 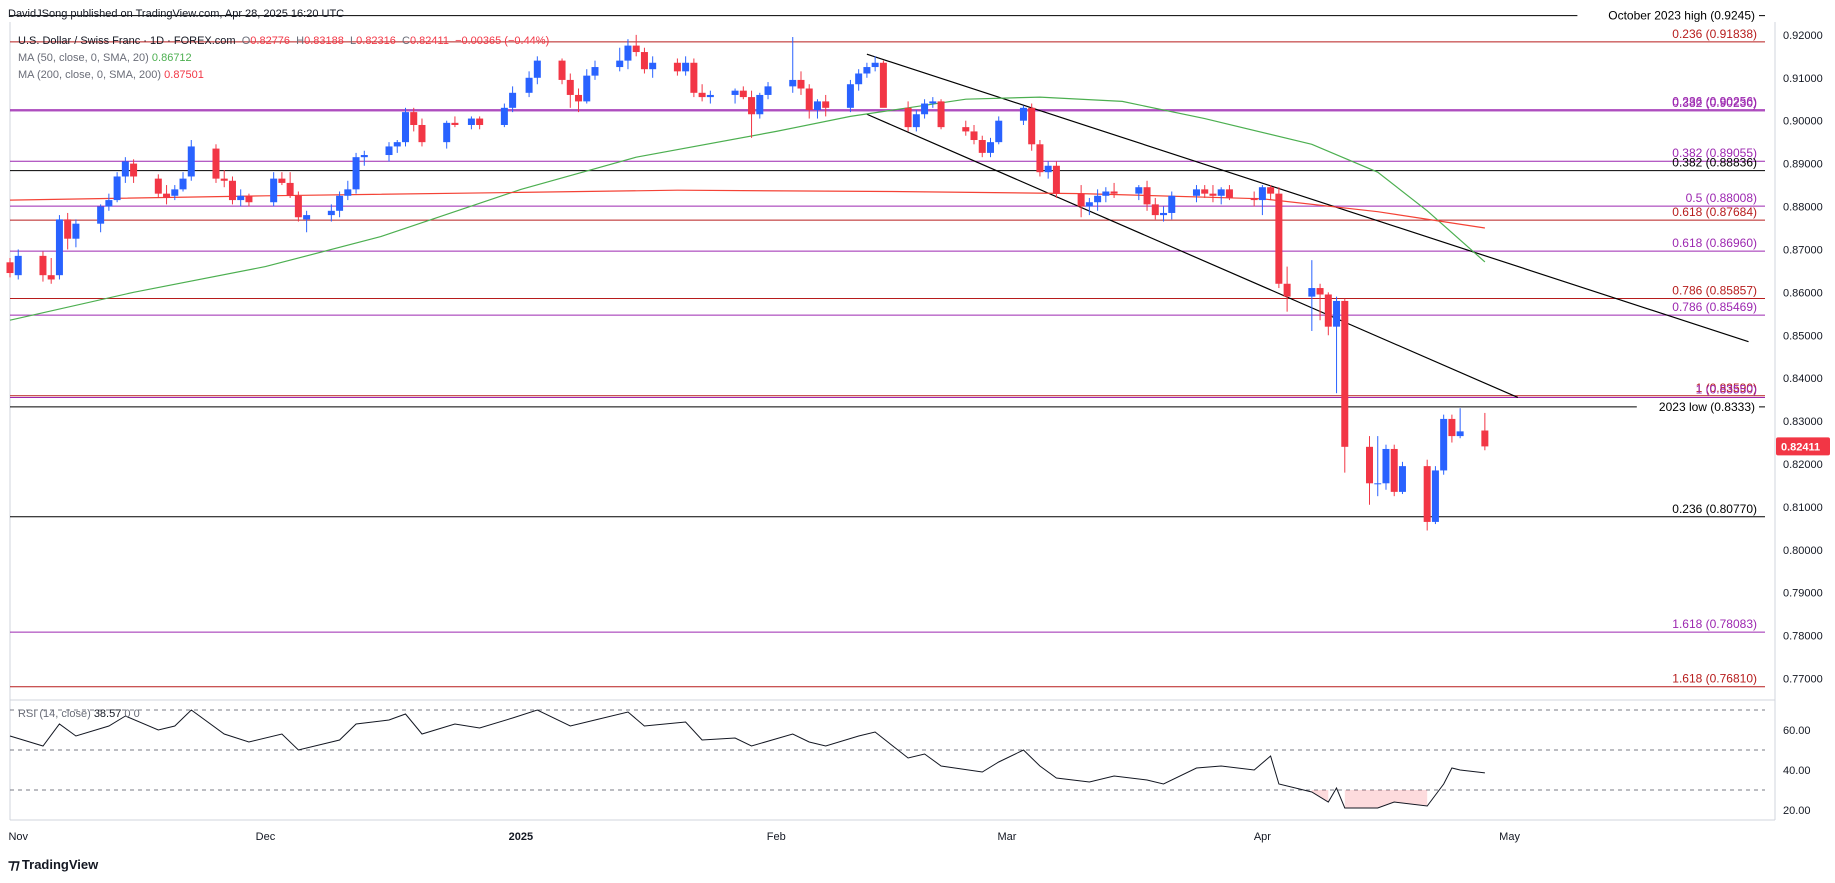 I want to click on rsi-legend: RSI (14, close) 38.57 0 0, so click(x=79, y=714).